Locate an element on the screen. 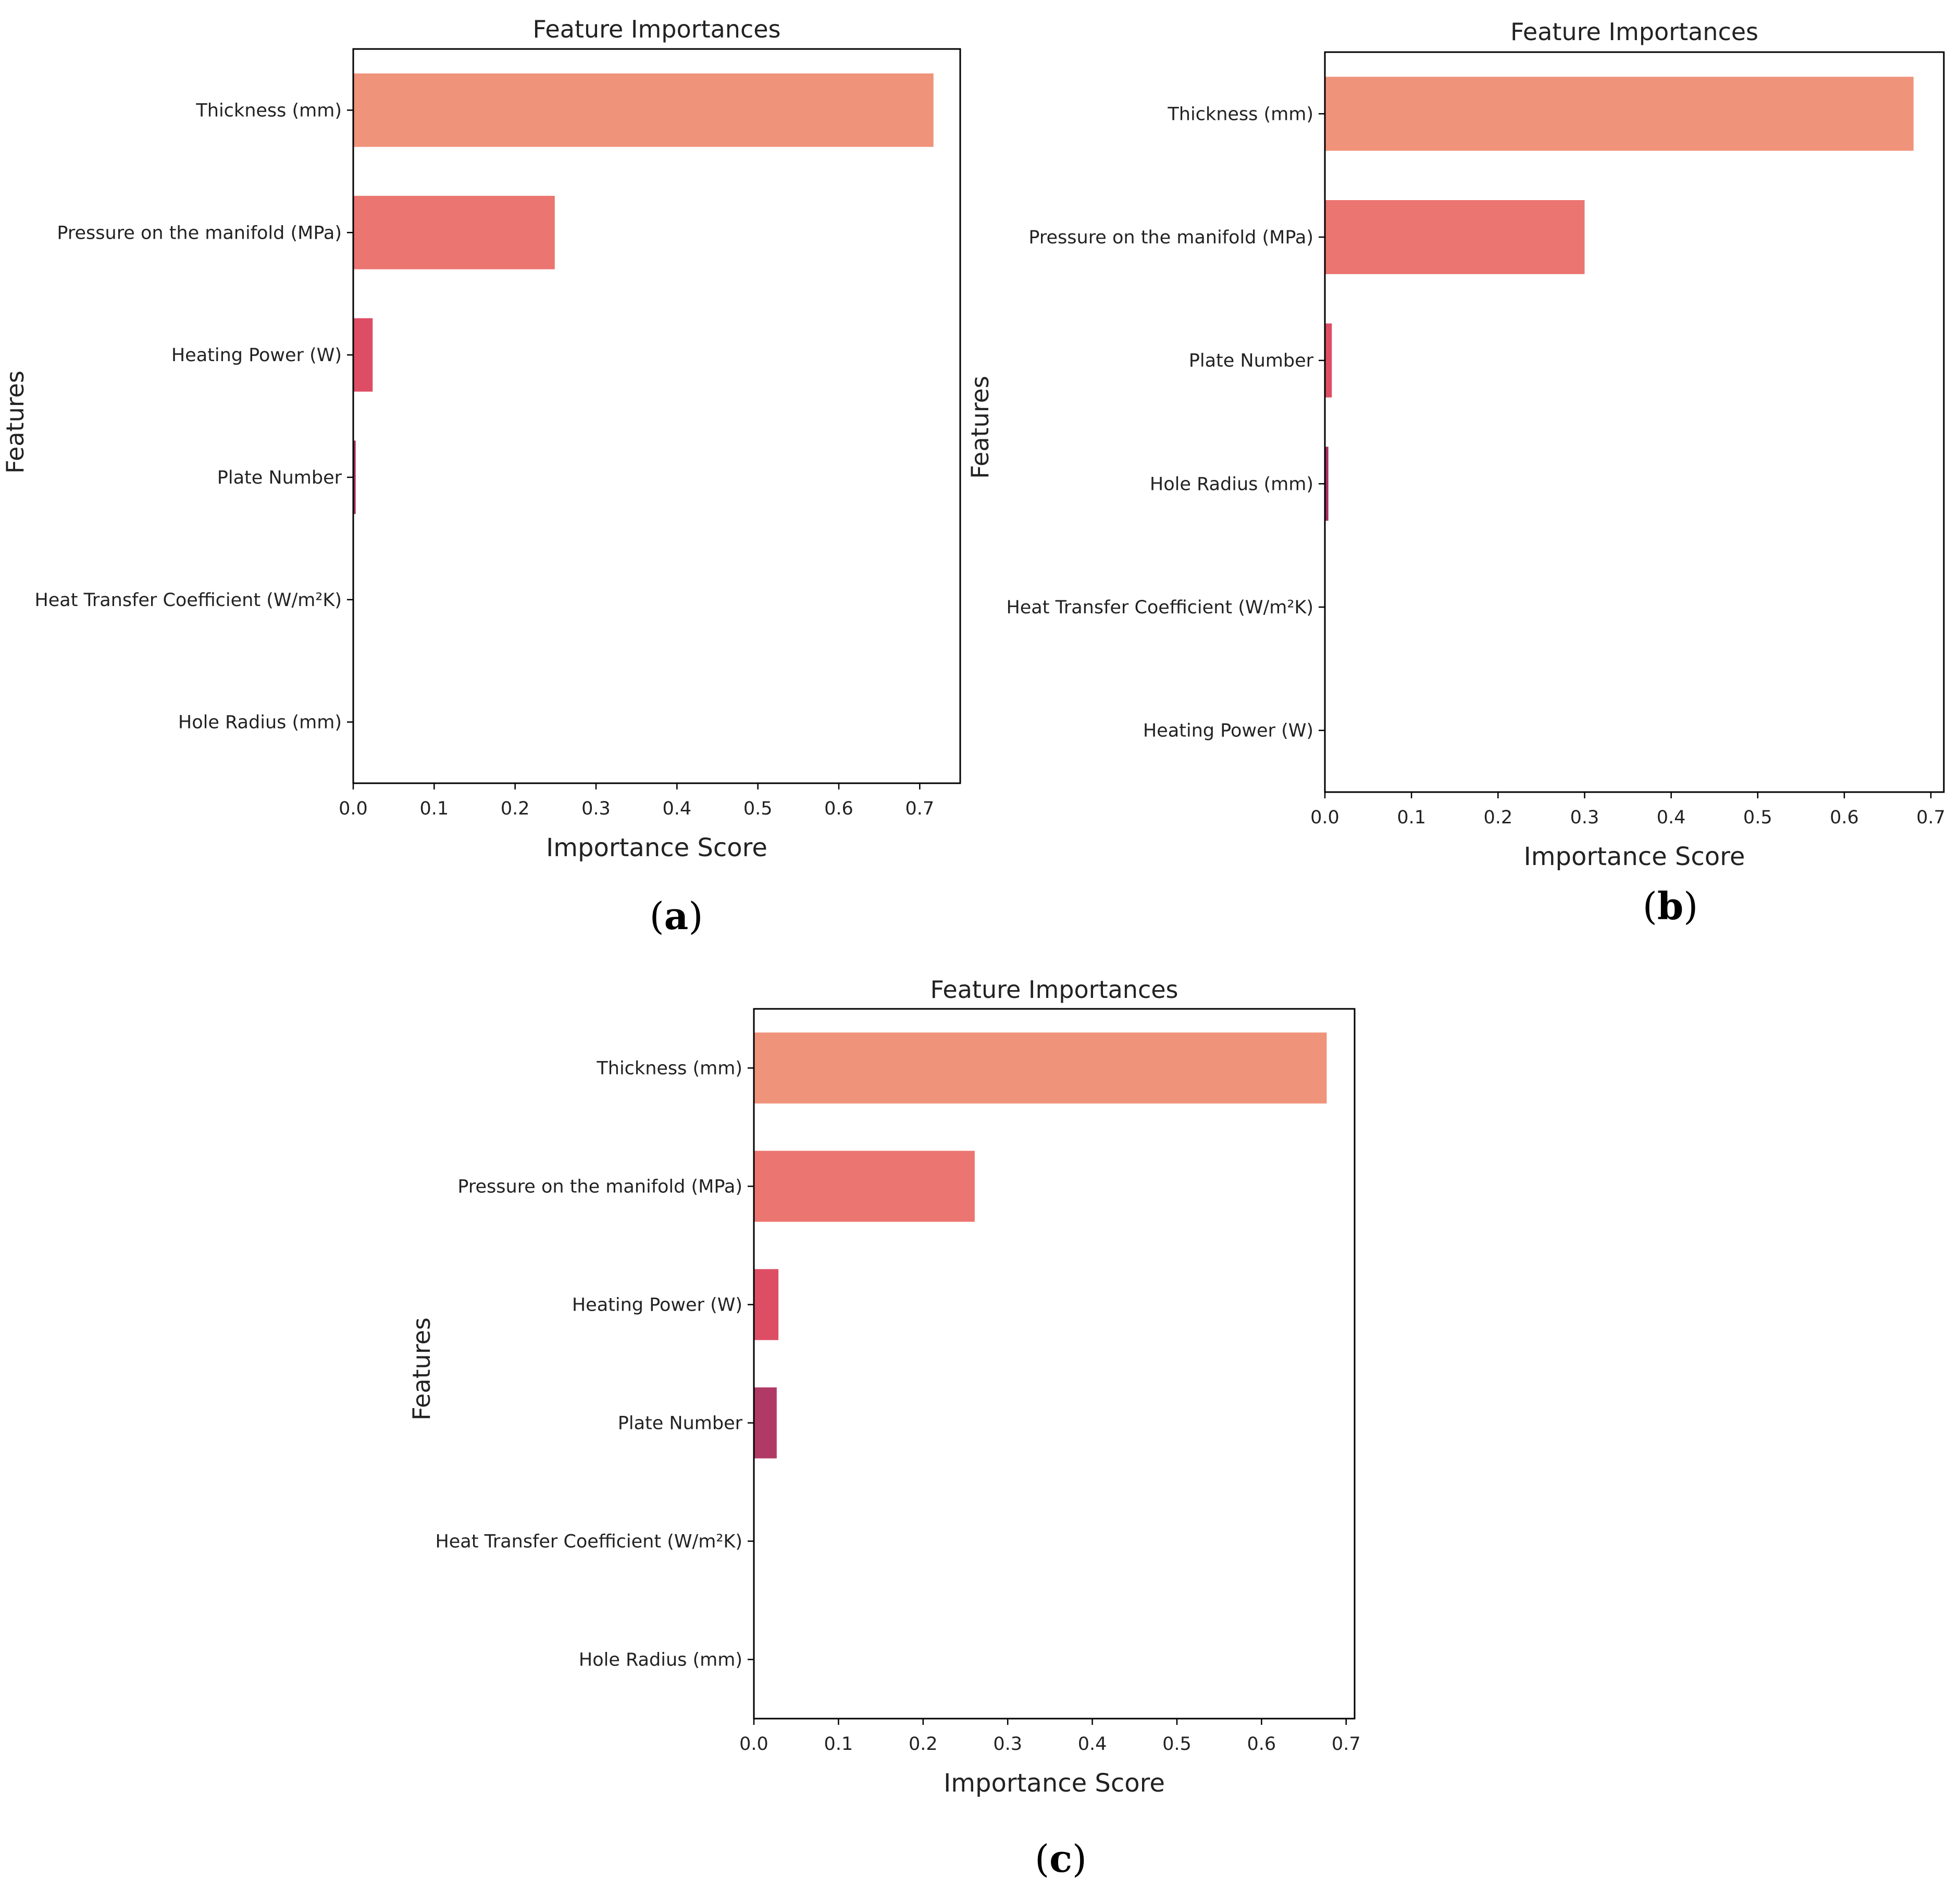 This screenshot has height=1901, width=1960. panel-caption: (c) is located at coordinates (1061, 1858).